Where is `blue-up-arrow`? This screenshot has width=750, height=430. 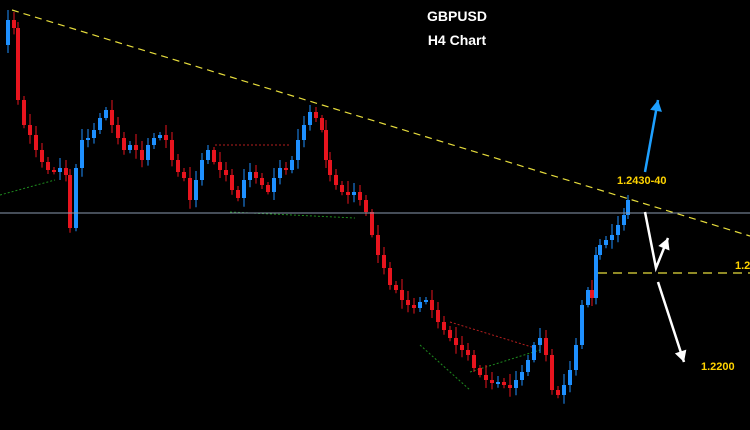
blue-up-arrow is located at coordinates (652, 136).